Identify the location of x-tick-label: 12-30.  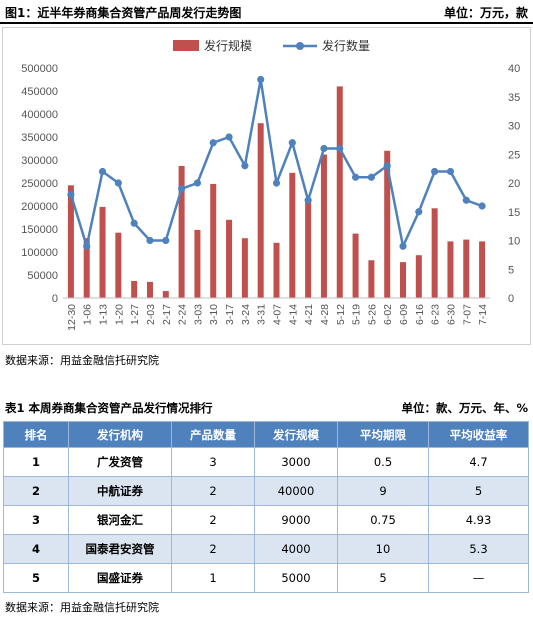
(72, 317).